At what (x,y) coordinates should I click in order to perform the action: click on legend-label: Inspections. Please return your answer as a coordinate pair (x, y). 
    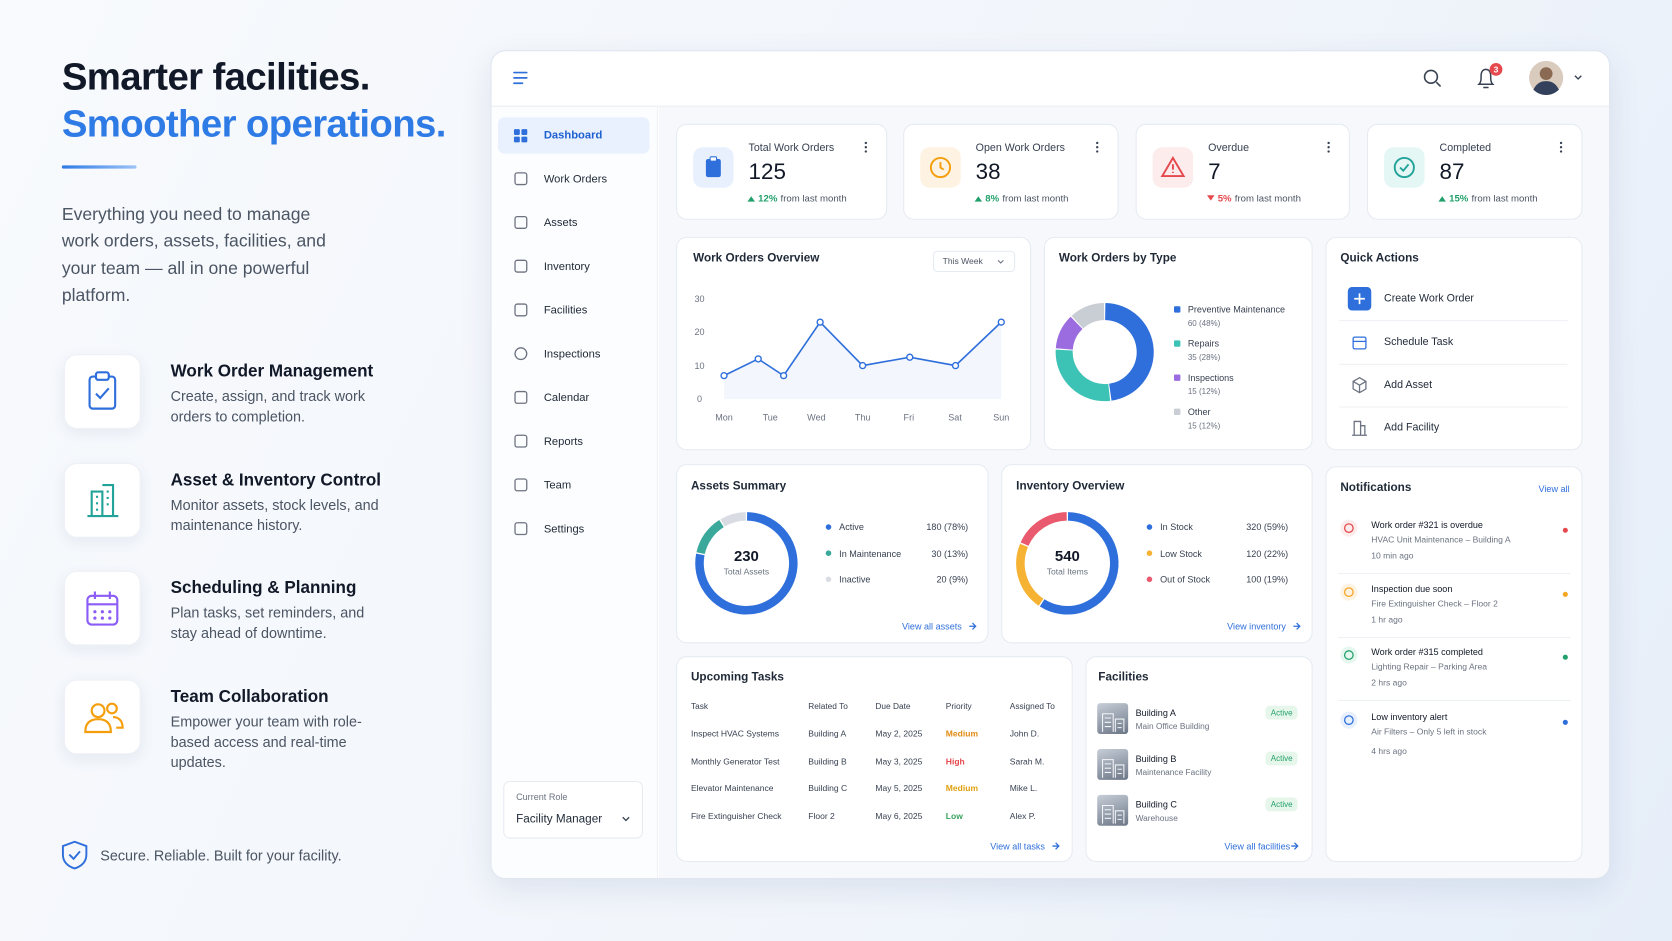
    Looking at the image, I should click on (1210, 378).